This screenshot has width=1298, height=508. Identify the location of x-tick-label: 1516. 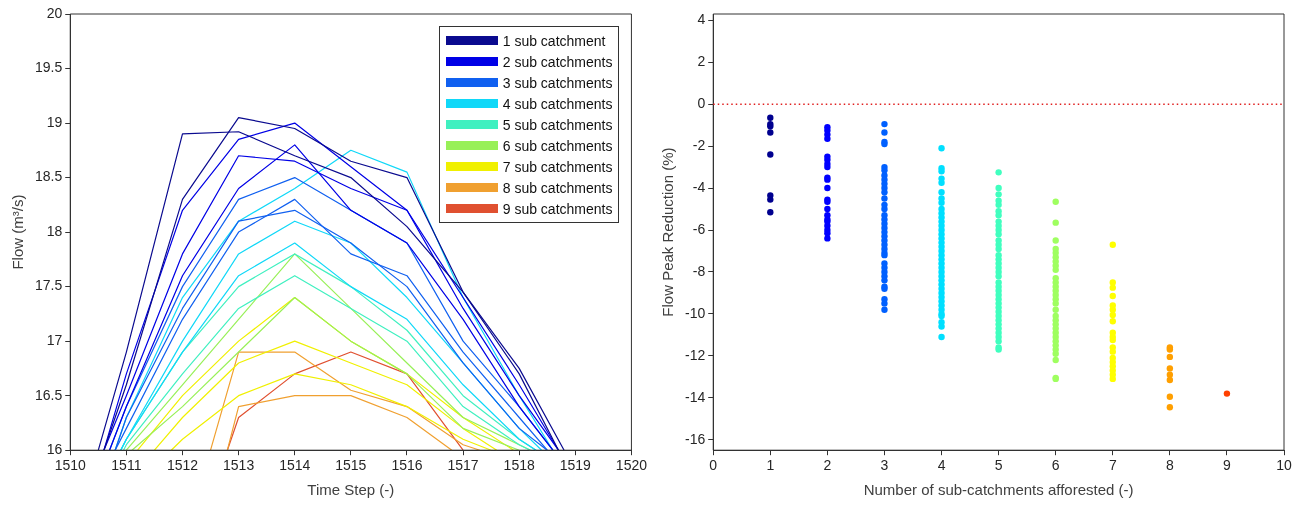
(407, 465).